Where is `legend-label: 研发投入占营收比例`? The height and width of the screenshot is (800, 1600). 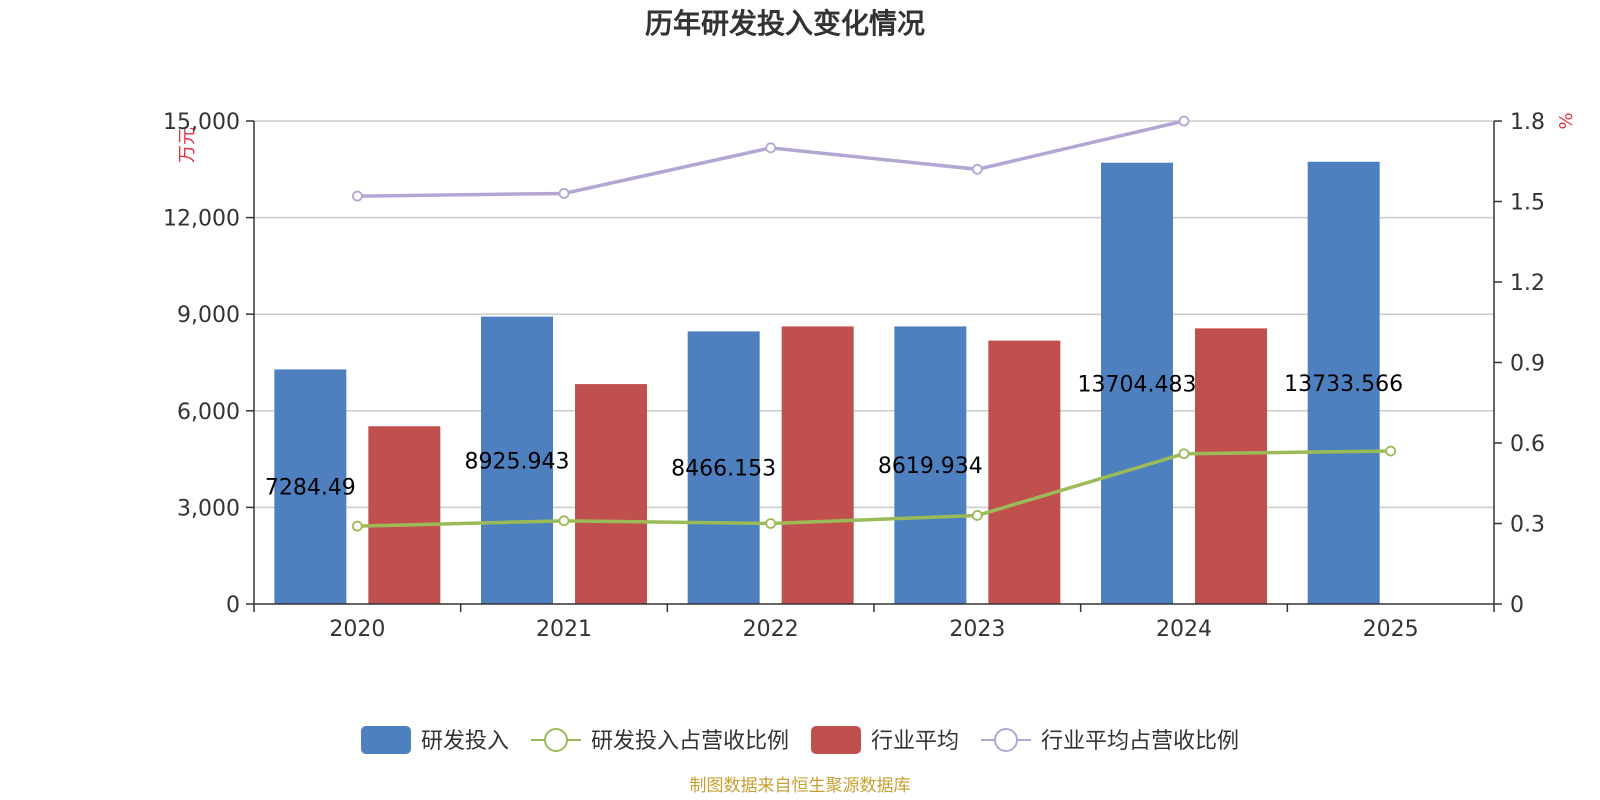
legend-label: 研发投入占营收比例 is located at coordinates (690, 741).